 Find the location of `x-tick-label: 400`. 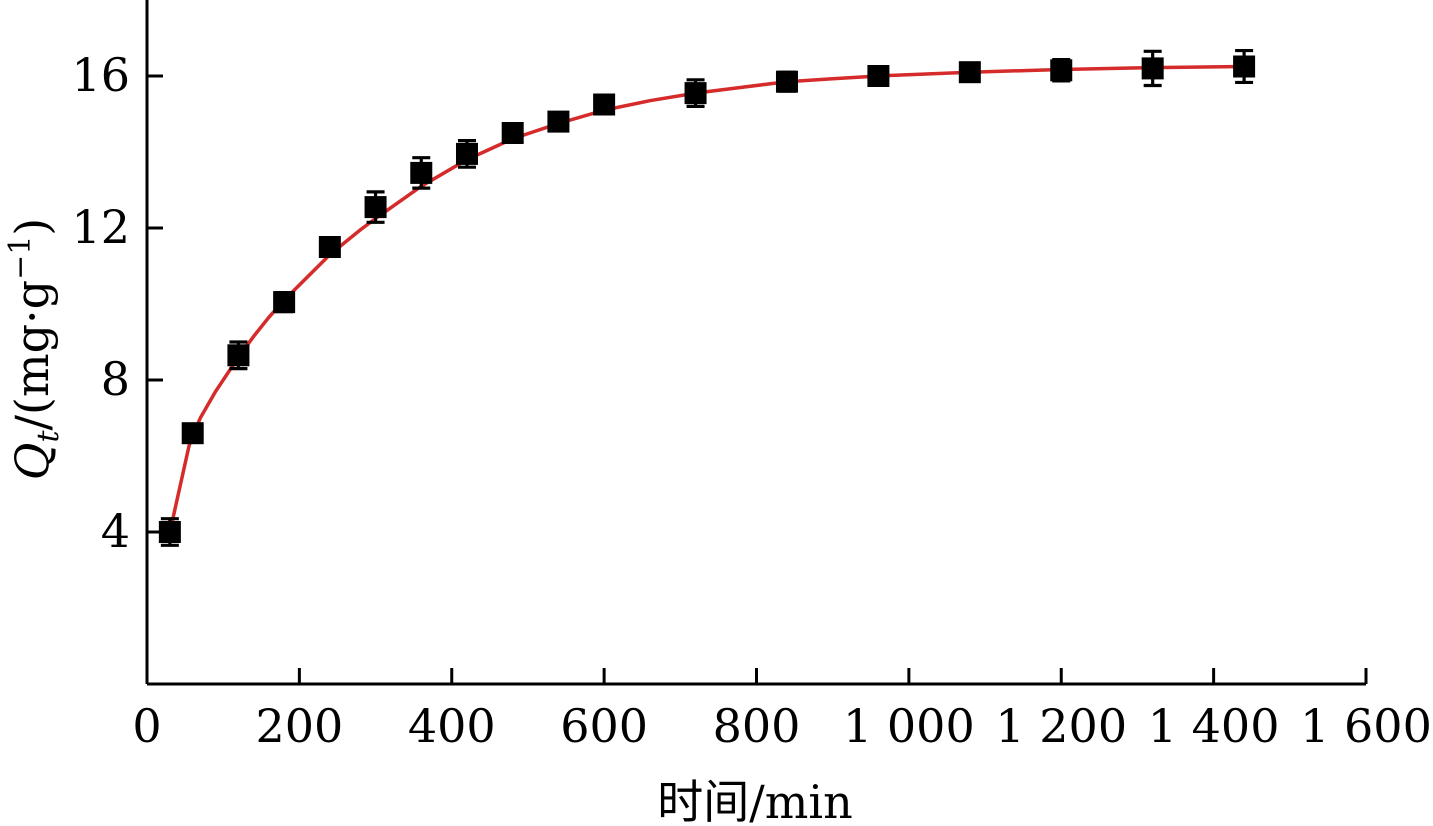

x-tick-label: 400 is located at coordinates (452, 726).